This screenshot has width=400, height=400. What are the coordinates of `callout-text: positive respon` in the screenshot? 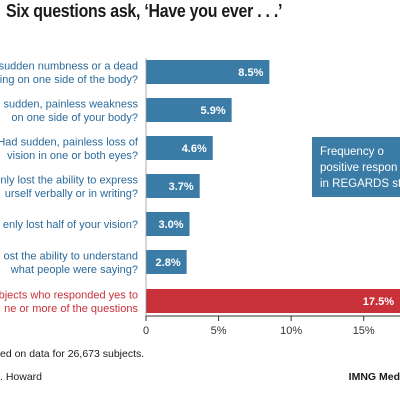 It's located at (358, 168).